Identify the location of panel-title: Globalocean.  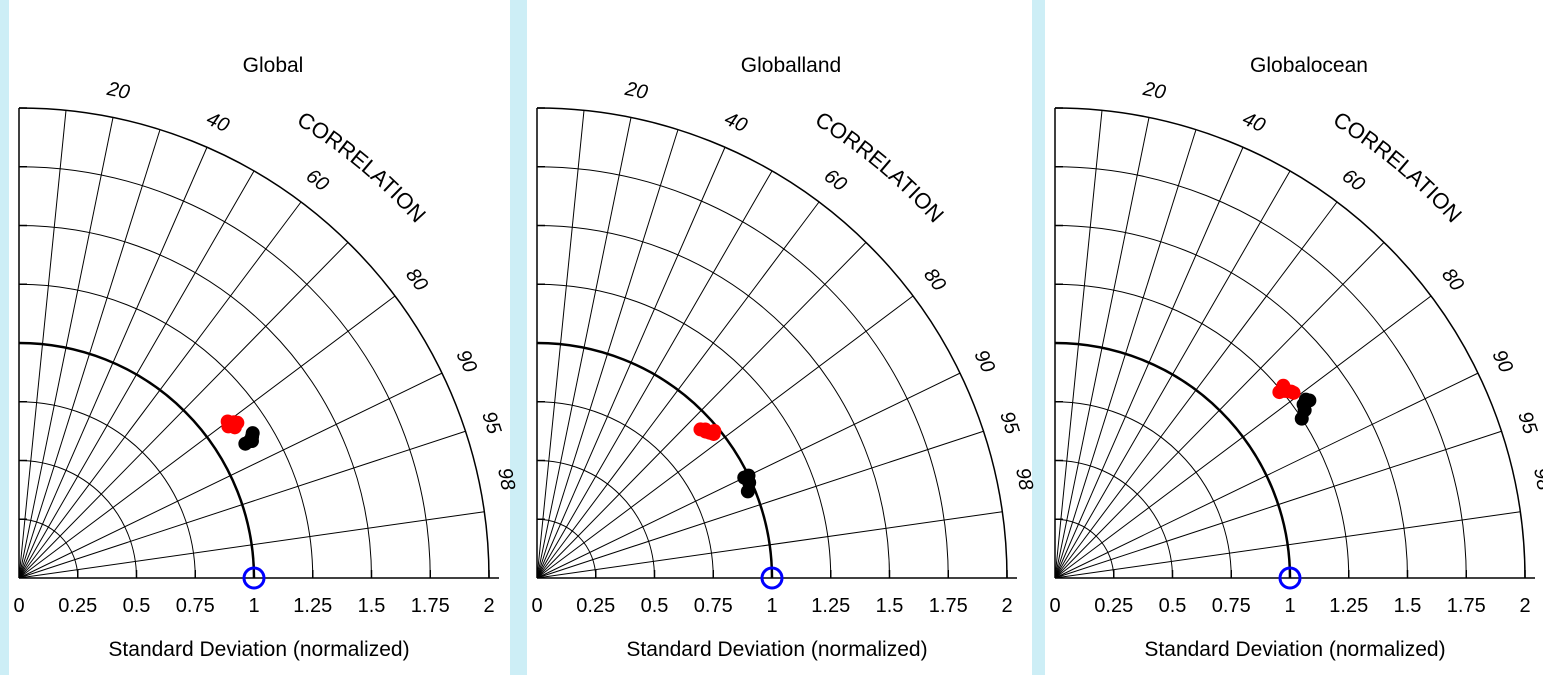
(1309, 65).